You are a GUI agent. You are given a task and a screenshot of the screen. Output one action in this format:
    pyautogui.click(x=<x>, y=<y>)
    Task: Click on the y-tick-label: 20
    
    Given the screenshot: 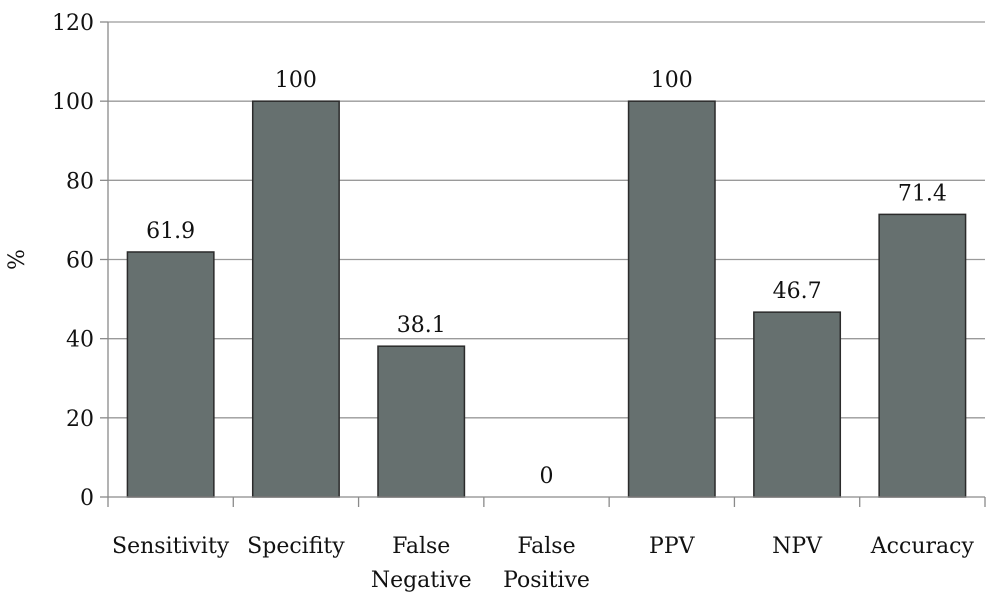 What is the action you would take?
    pyautogui.click(x=80, y=419)
    